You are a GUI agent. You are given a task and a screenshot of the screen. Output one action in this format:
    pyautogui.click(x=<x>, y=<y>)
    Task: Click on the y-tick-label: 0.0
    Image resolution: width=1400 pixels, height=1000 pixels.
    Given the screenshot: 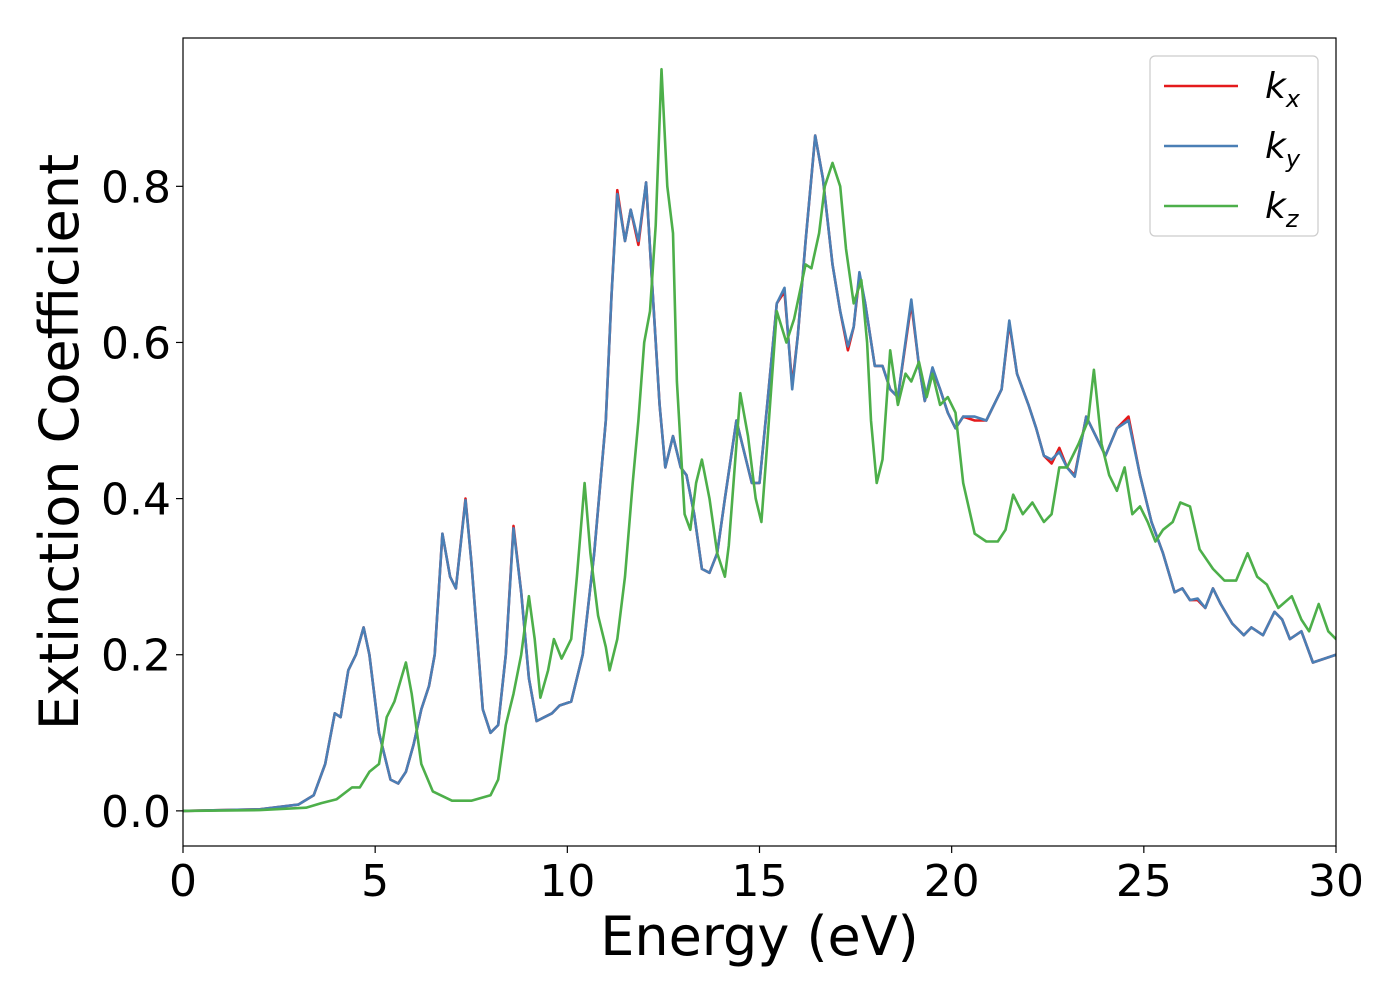 What is the action you would take?
    pyautogui.click(x=136, y=812)
    